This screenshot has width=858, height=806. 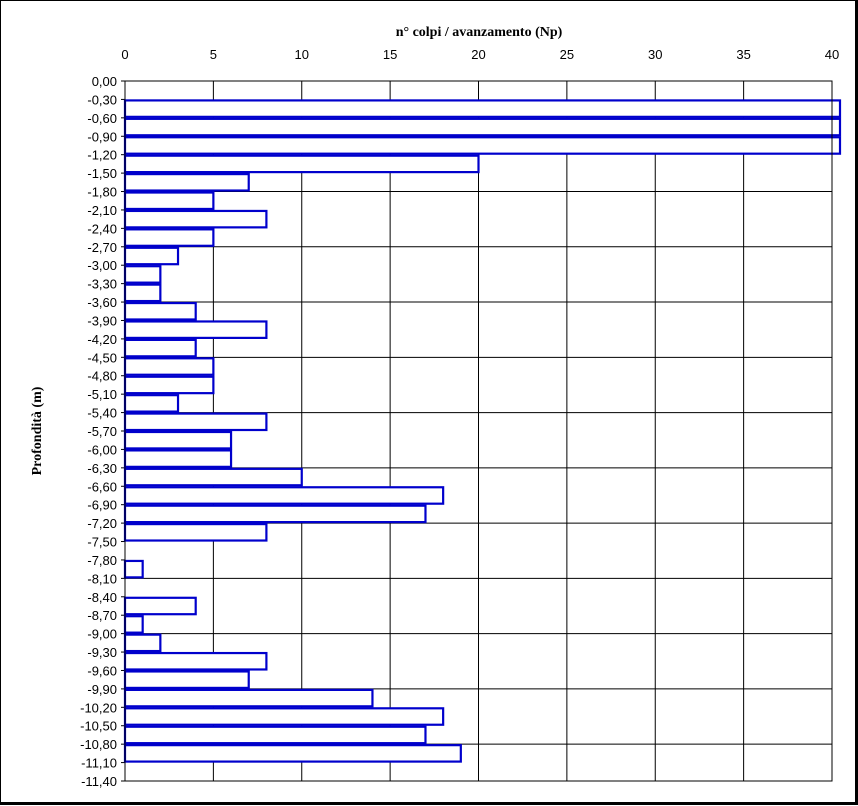 What do you see at coordinates (102, 320) in the screenshot?
I see `y-tick-label: -3,90` at bounding box center [102, 320].